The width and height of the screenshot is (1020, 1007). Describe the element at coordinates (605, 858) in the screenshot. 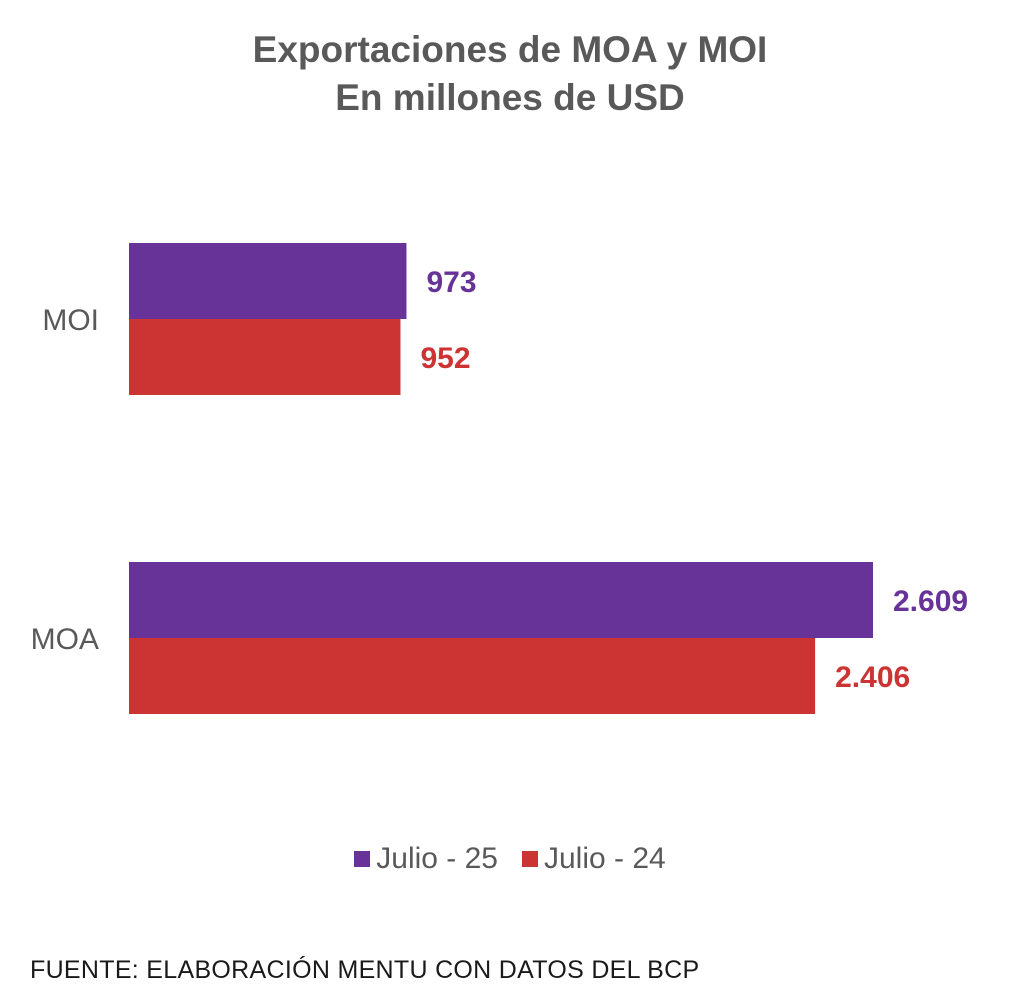

I see `legend-label-julio-24: Julio - 24` at that location.